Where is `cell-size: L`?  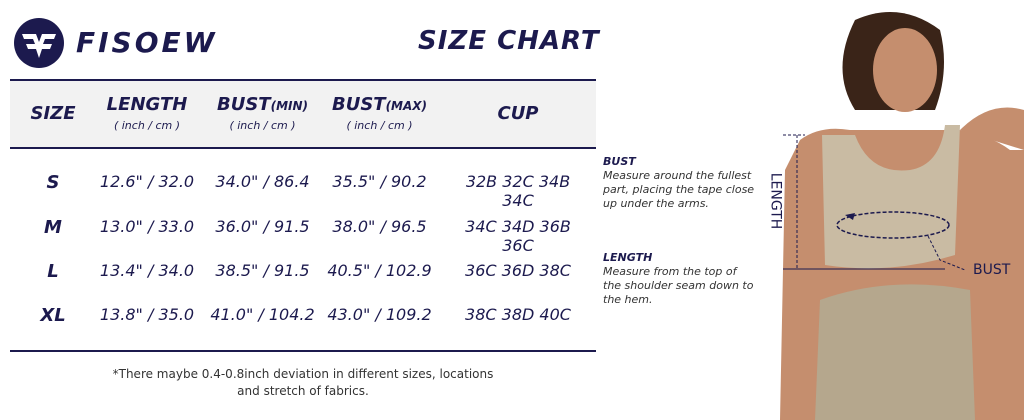
cell-size: L is located at coordinates (53, 271).